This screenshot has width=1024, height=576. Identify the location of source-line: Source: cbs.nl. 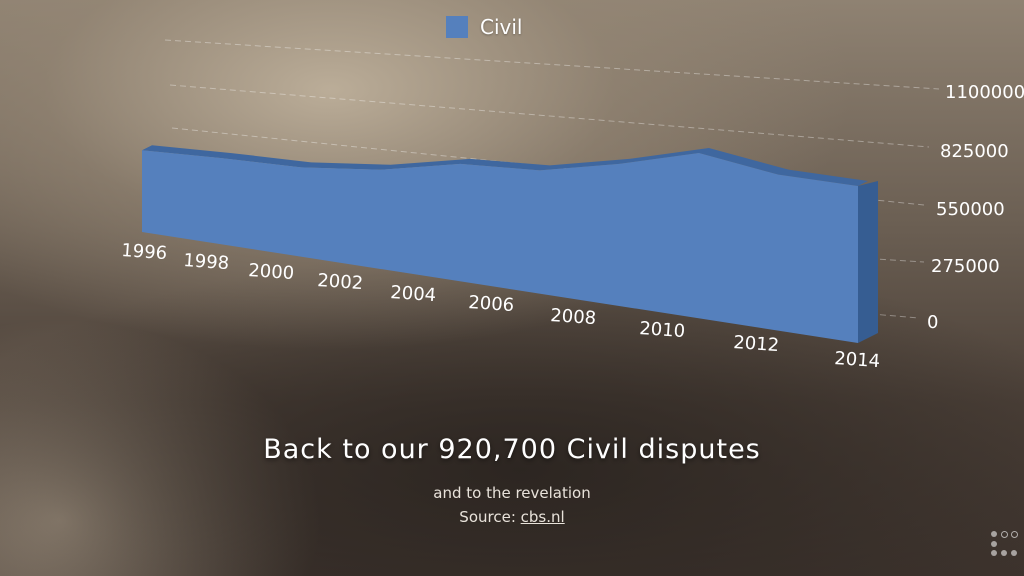
(512, 517).